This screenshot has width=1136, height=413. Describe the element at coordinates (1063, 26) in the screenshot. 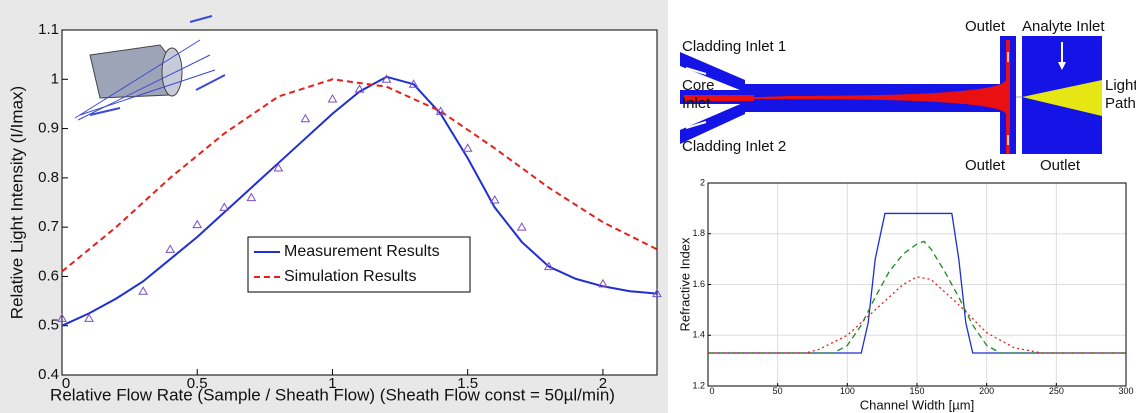

I see `diagram-label: Analyte Inlet` at that location.